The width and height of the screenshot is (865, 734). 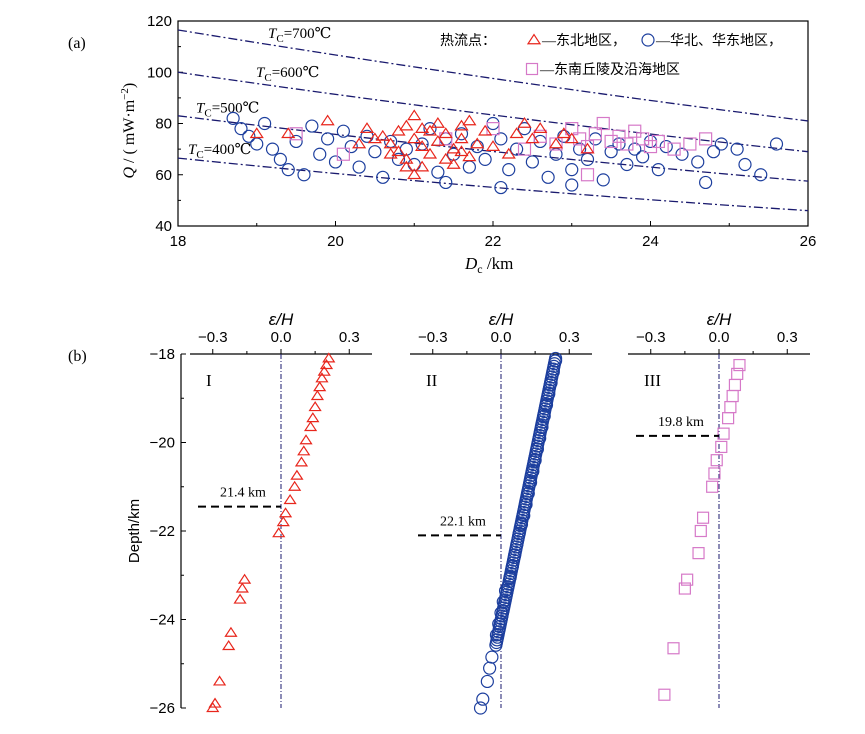 I want to click on legend-item-se: —东南丘陵及沿海地区, so click(x=609, y=70).